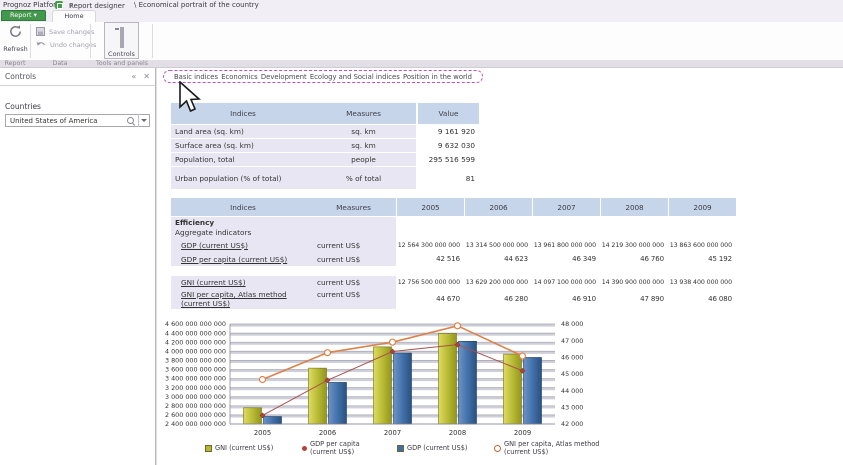 The width and height of the screenshot is (843, 465). What do you see at coordinates (572, 358) in the screenshot?
I see `svg-text: 46 000` at bounding box center [572, 358].